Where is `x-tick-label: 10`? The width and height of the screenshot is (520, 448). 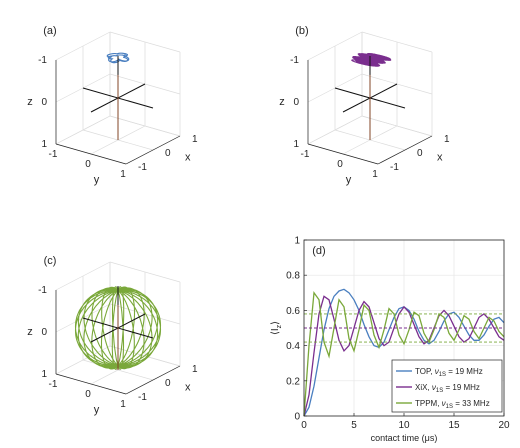 x-tick-label: 10 is located at coordinates (404, 425).